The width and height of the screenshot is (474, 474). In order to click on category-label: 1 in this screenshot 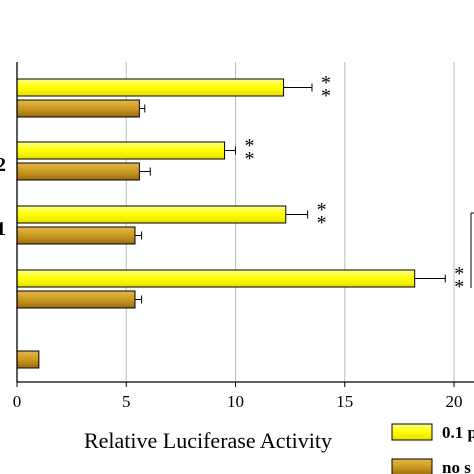, I will do `click(3, 229)`.